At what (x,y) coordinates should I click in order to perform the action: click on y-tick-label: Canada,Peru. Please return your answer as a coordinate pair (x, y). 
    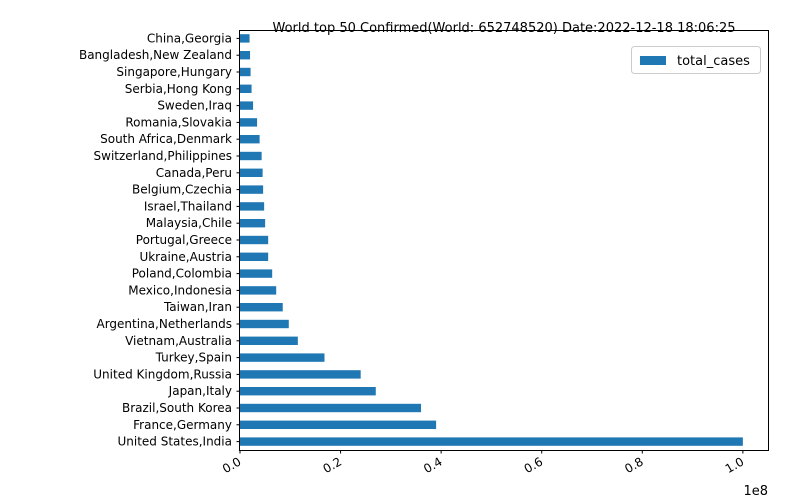
    Looking at the image, I should click on (194, 173).